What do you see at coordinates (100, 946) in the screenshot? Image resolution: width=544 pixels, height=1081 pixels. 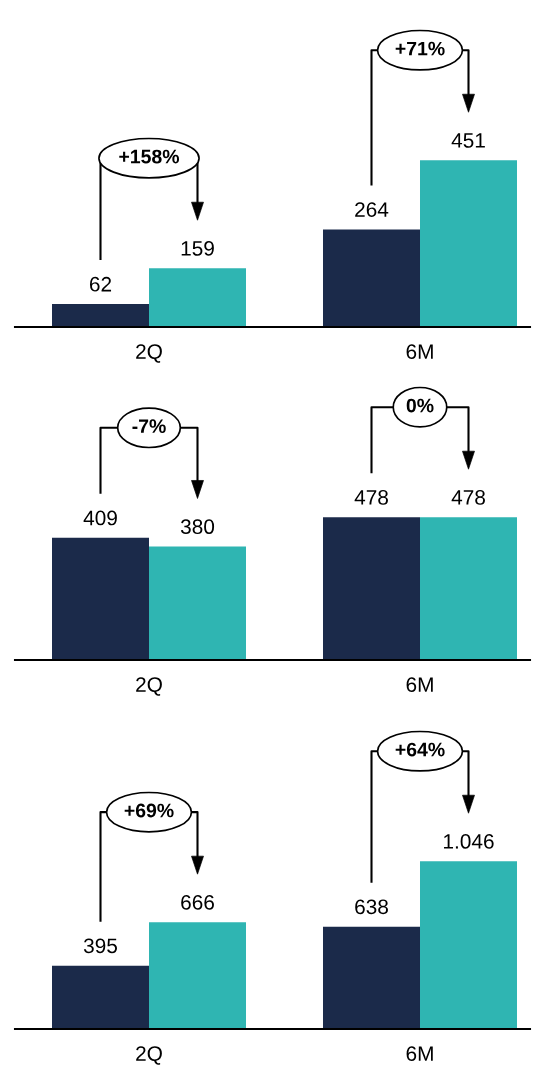 I see `data-label: 395` at bounding box center [100, 946].